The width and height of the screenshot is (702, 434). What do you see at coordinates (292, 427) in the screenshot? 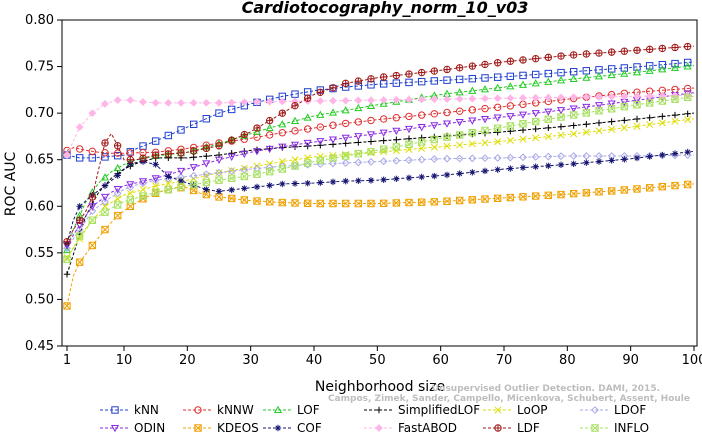
I see `legend-item-cof: COF` at bounding box center [292, 427].